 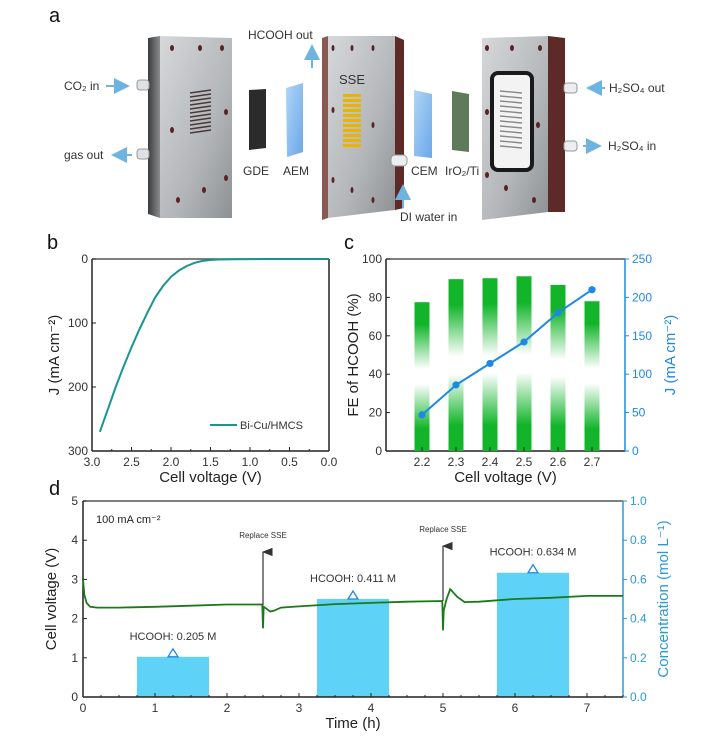 I want to click on label-h2so4-in: H₂SO₄ in, so click(x=632, y=146).